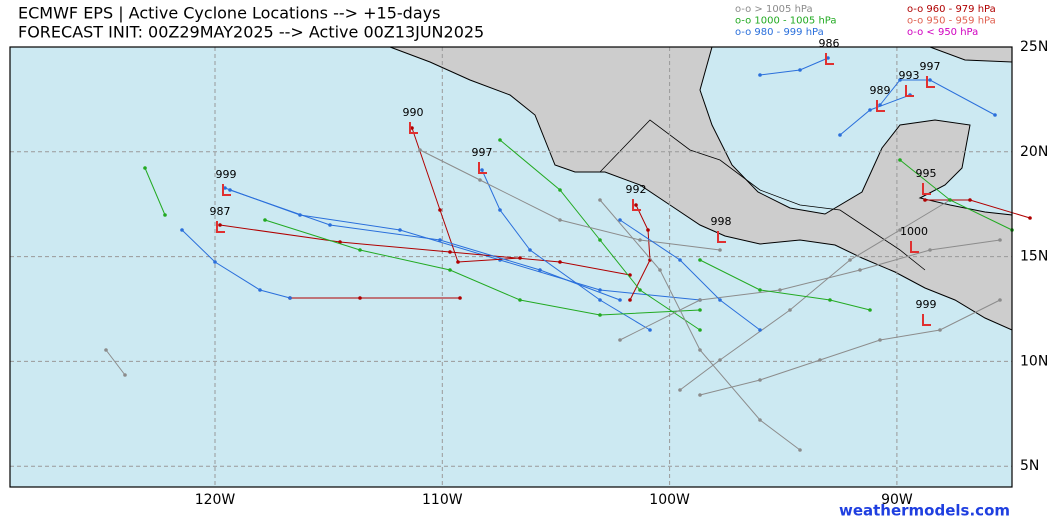  I want to click on storm-pressure-label: 1000, so click(914, 231).